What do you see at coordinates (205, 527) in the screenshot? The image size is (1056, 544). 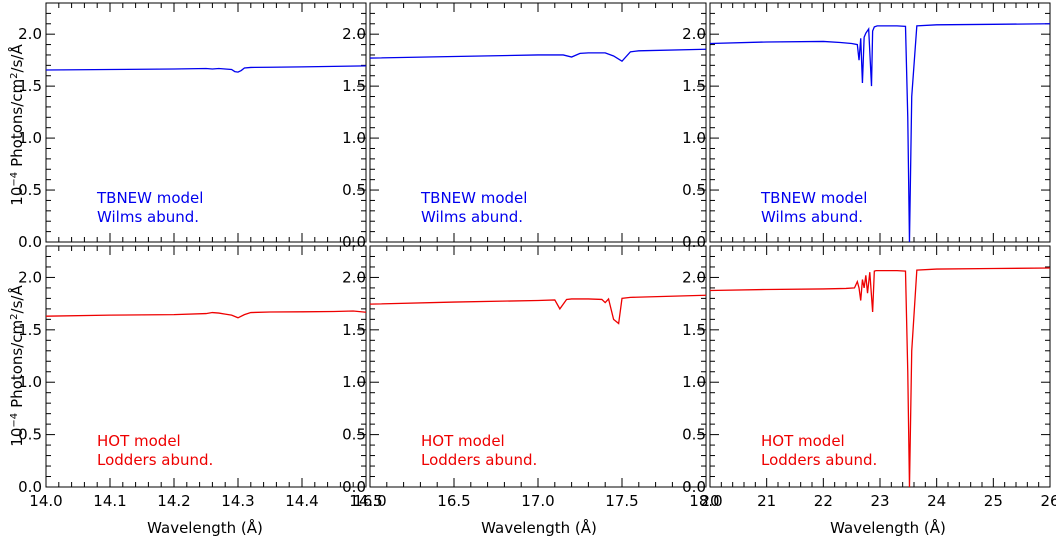 I see `x-axis-title-left: Wavelength (Å)` at bounding box center [205, 527].